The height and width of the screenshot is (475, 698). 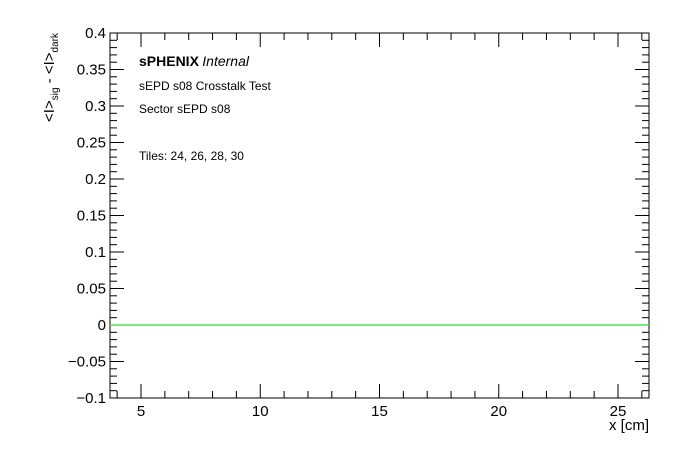 What do you see at coordinates (55, 42) in the screenshot?
I see `y-axis-label-b-sub: dark` at bounding box center [55, 42].